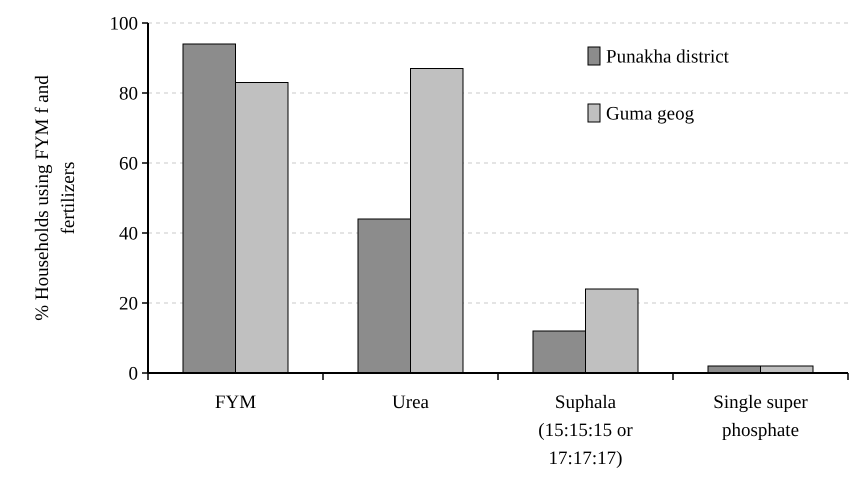 The height and width of the screenshot is (495, 859). What do you see at coordinates (586, 430) in the screenshot?
I see `x-tick-label: Suphala (15:15:15 or 17:17:17)` at bounding box center [586, 430].